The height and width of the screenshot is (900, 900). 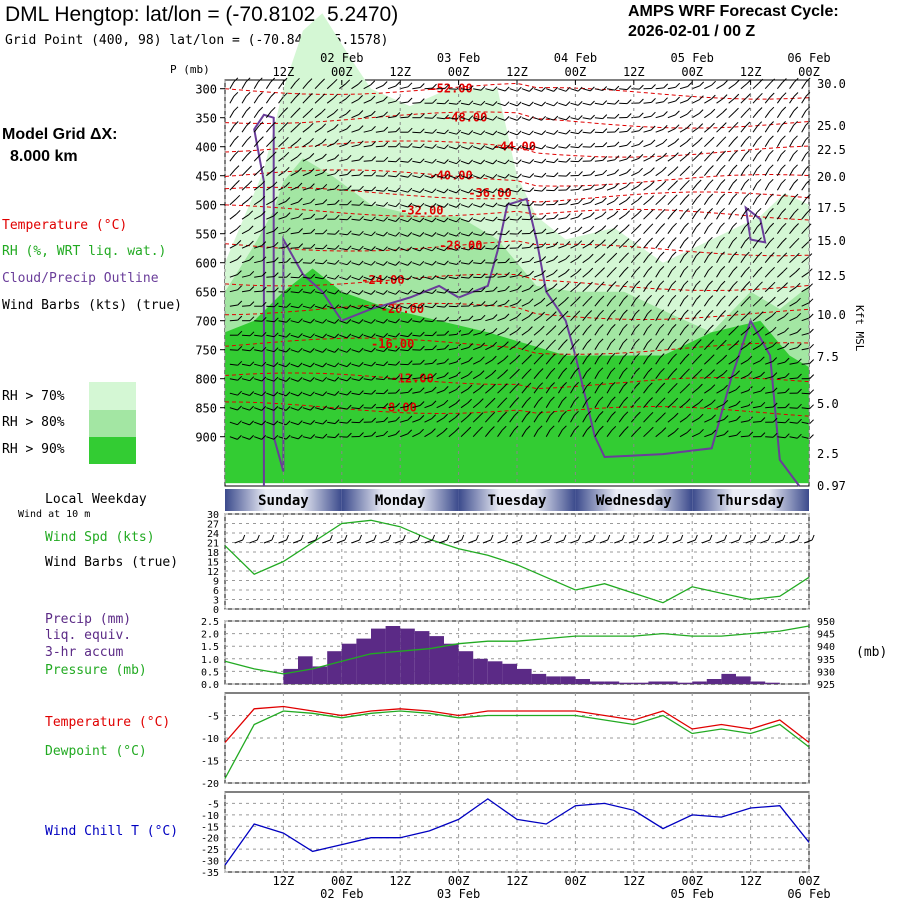 I want to click on precip-bar, so click(x=758, y=682).